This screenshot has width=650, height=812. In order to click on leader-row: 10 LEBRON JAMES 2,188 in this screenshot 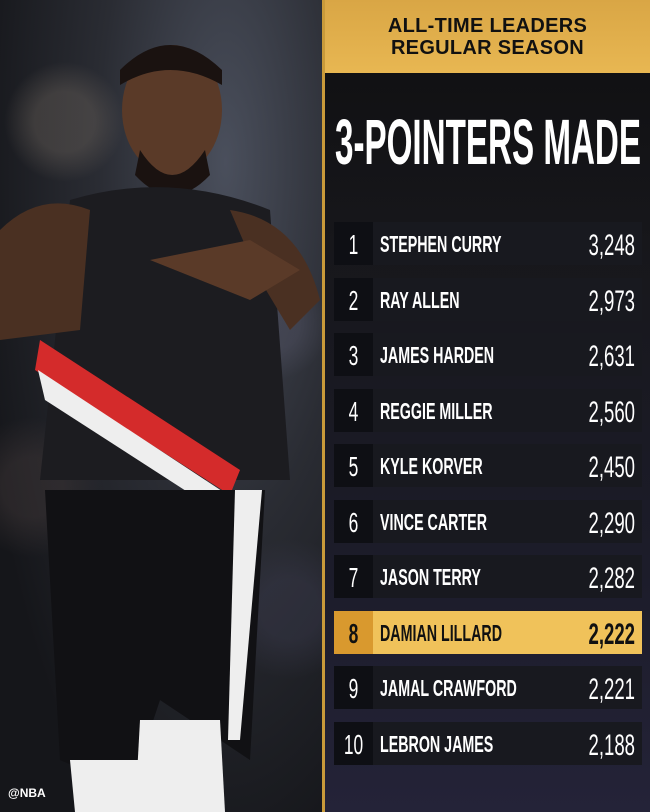, I will do `click(488, 743)`.